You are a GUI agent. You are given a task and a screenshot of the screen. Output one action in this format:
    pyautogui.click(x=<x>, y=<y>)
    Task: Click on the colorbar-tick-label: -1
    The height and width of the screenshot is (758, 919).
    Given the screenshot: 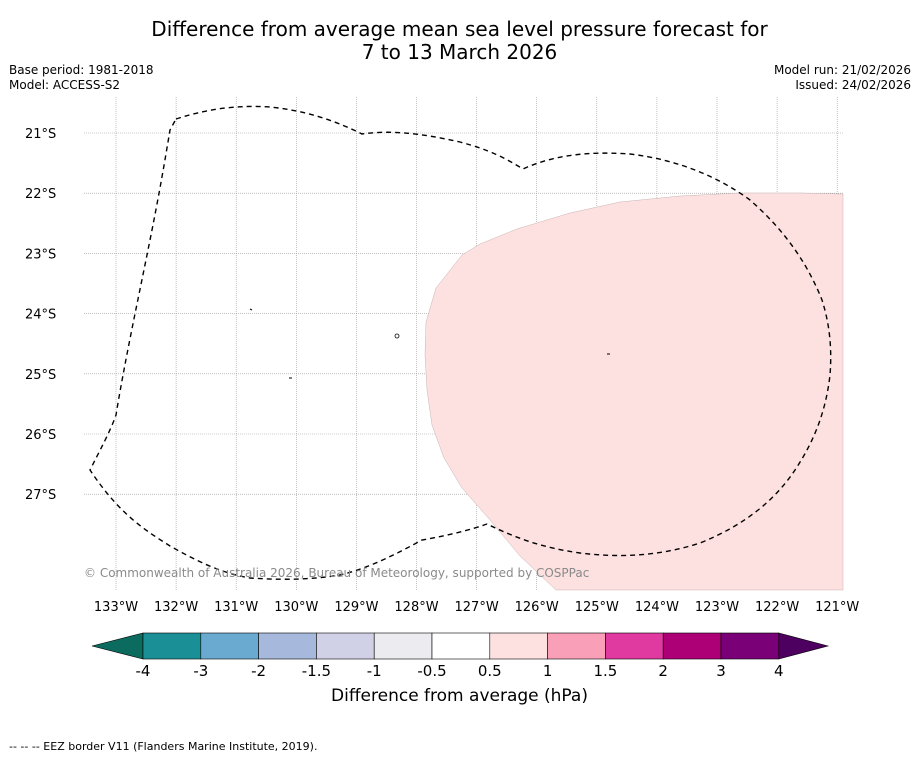 What is the action you would take?
    pyautogui.click(x=374, y=671)
    